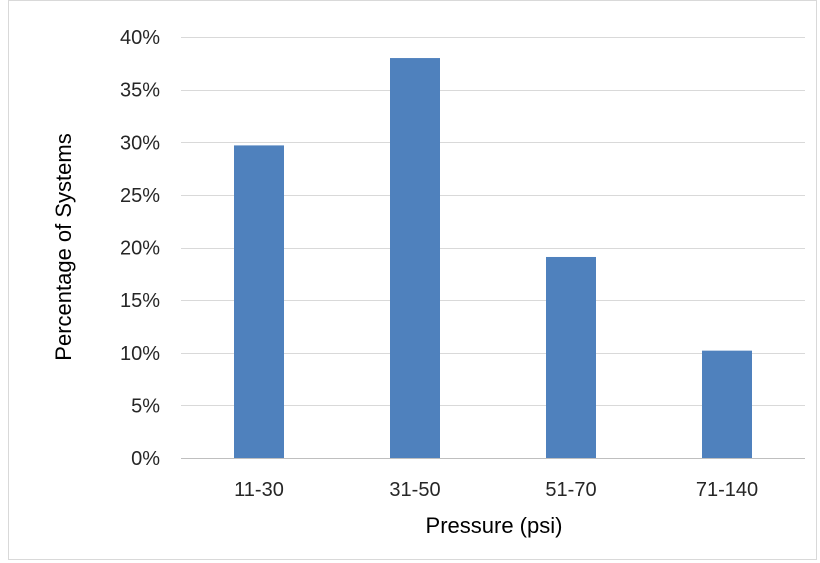  Describe the element at coordinates (140, 196) in the screenshot. I see `y-tick-label: 25%` at that location.